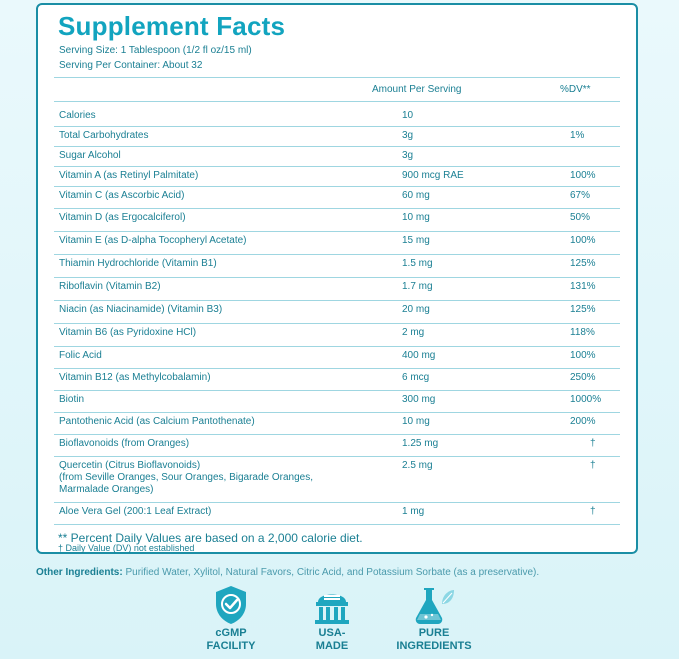 This screenshot has width=679, height=659. Describe the element at coordinates (434, 639) in the screenshot. I see `badge-label: PURE INGREDIENTS` at that location.